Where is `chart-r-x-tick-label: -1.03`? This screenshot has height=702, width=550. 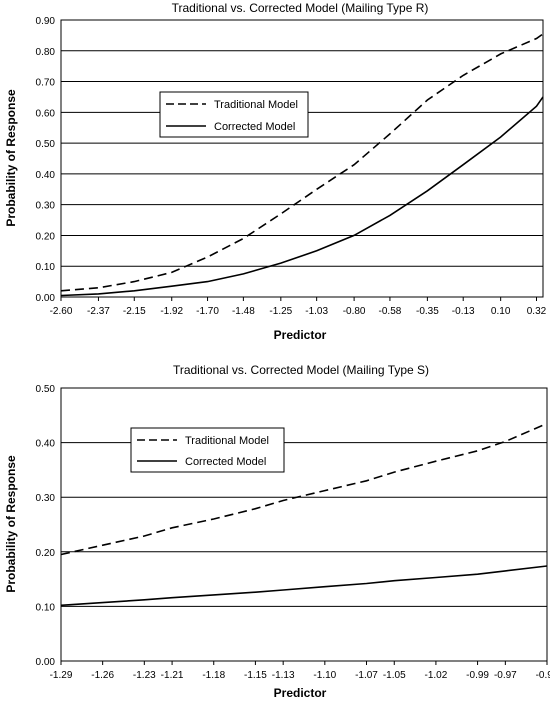
chart-r-x-tick-label: -1.03 is located at coordinates (316, 311).